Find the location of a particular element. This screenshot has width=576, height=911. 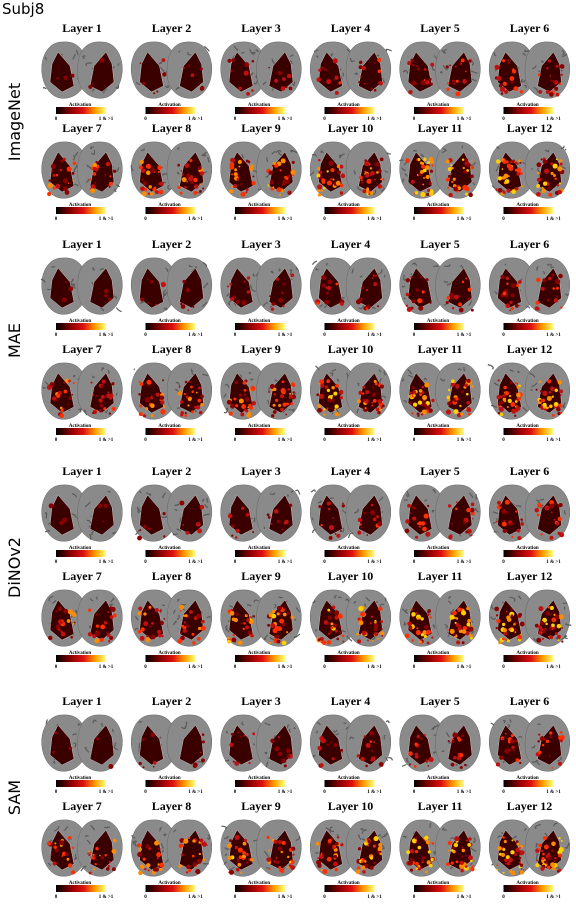

layer-title: Layer 7 is located at coordinates (81, 349).